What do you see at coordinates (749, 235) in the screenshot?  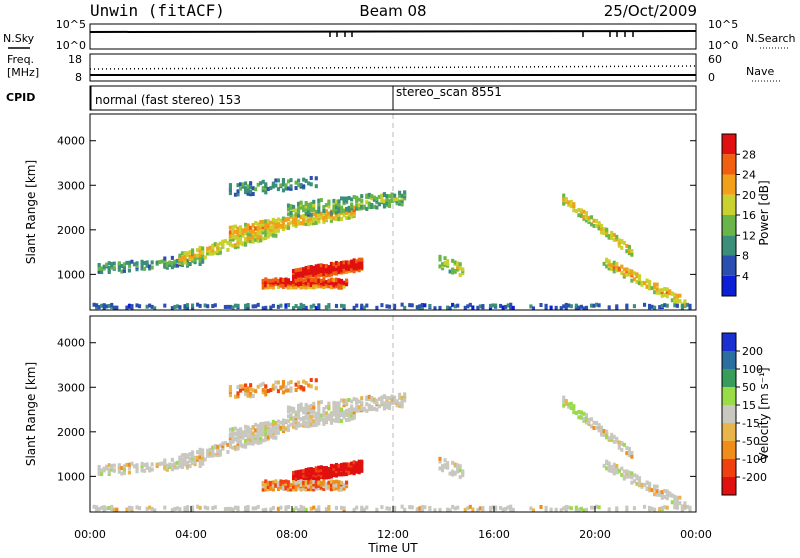 I see `colorbar-tick-label: 12` at bounding box center [749, 235].